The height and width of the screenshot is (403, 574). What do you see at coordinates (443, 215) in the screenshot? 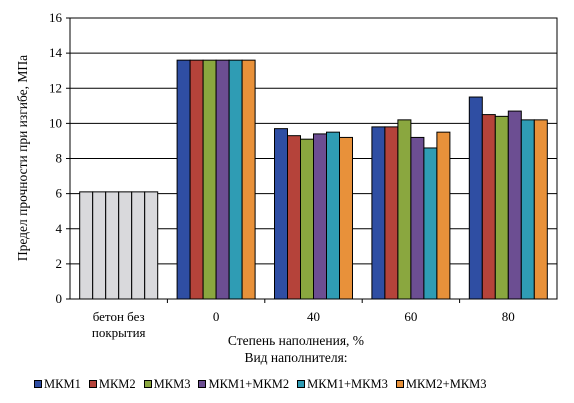
I see `bar-МКМ2+МКМ3-3` at bounding box center [443, 215].